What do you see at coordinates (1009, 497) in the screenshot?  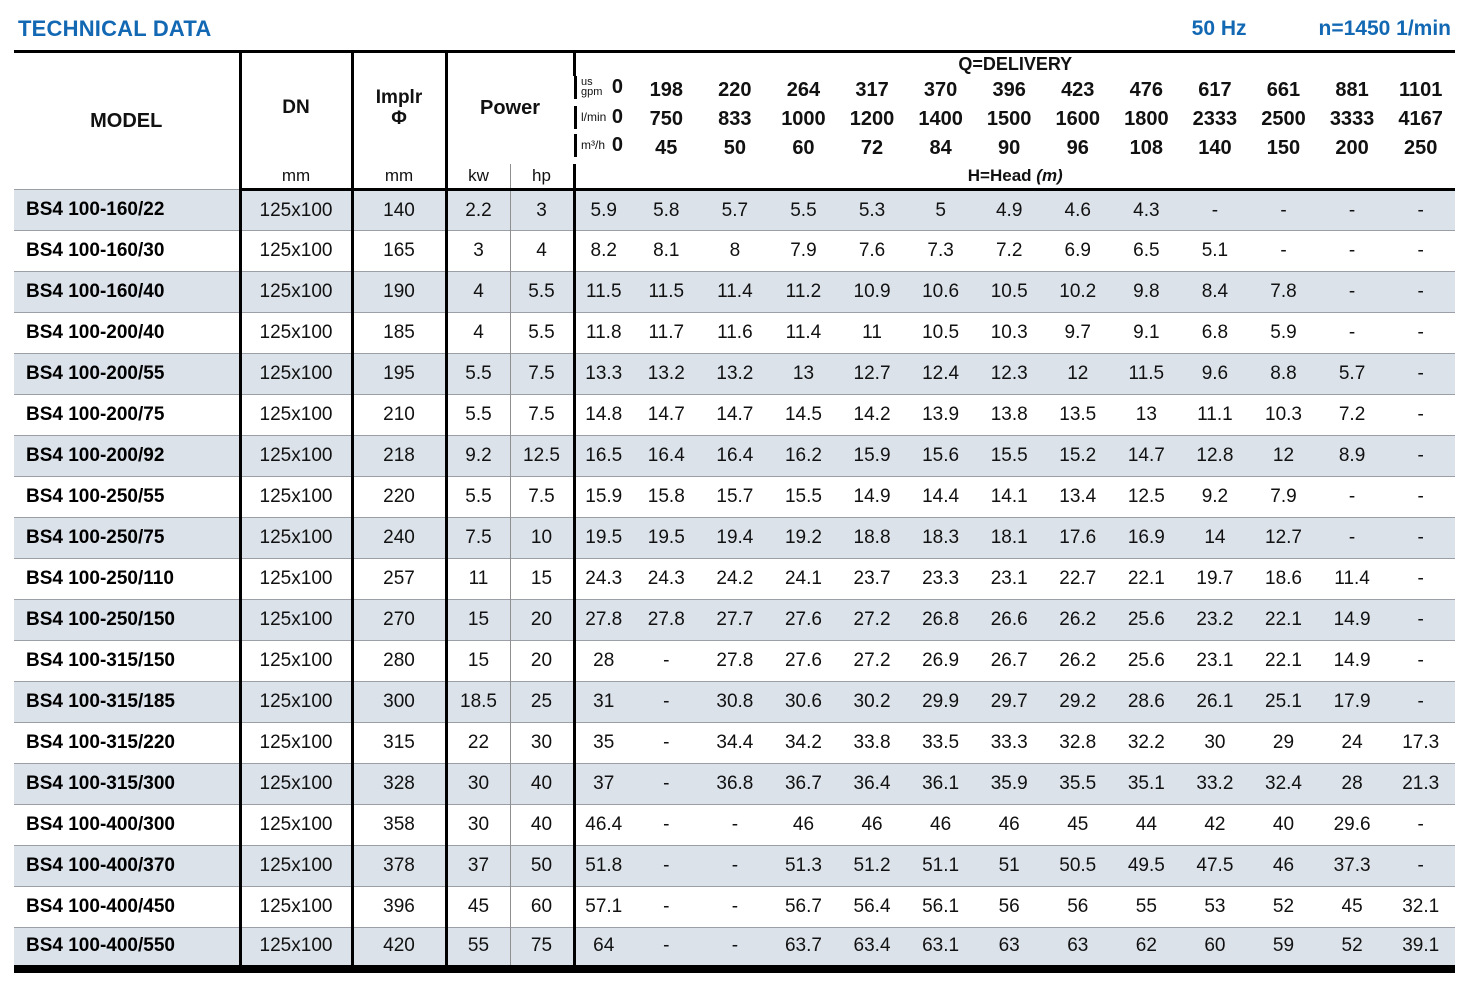 I see `head-cell: 14.1` at bounding box center [1009, 497].